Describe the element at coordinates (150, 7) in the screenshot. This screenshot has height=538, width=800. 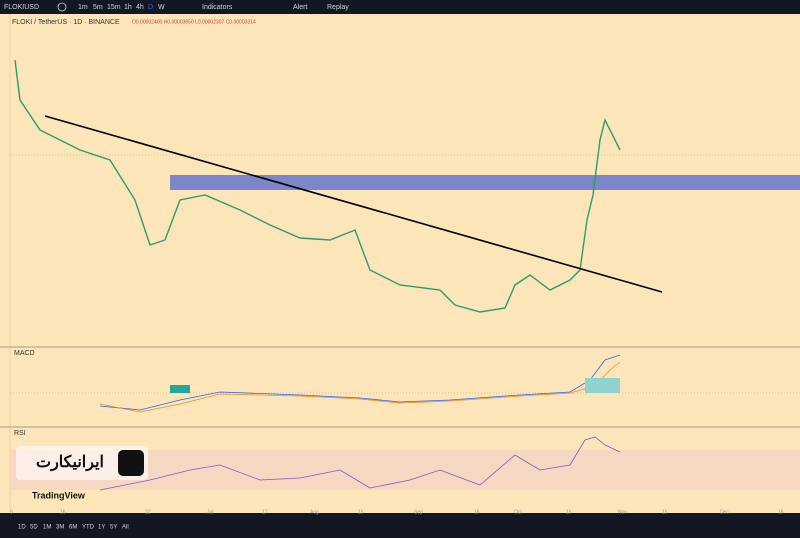
I see `interval: D` at that location.